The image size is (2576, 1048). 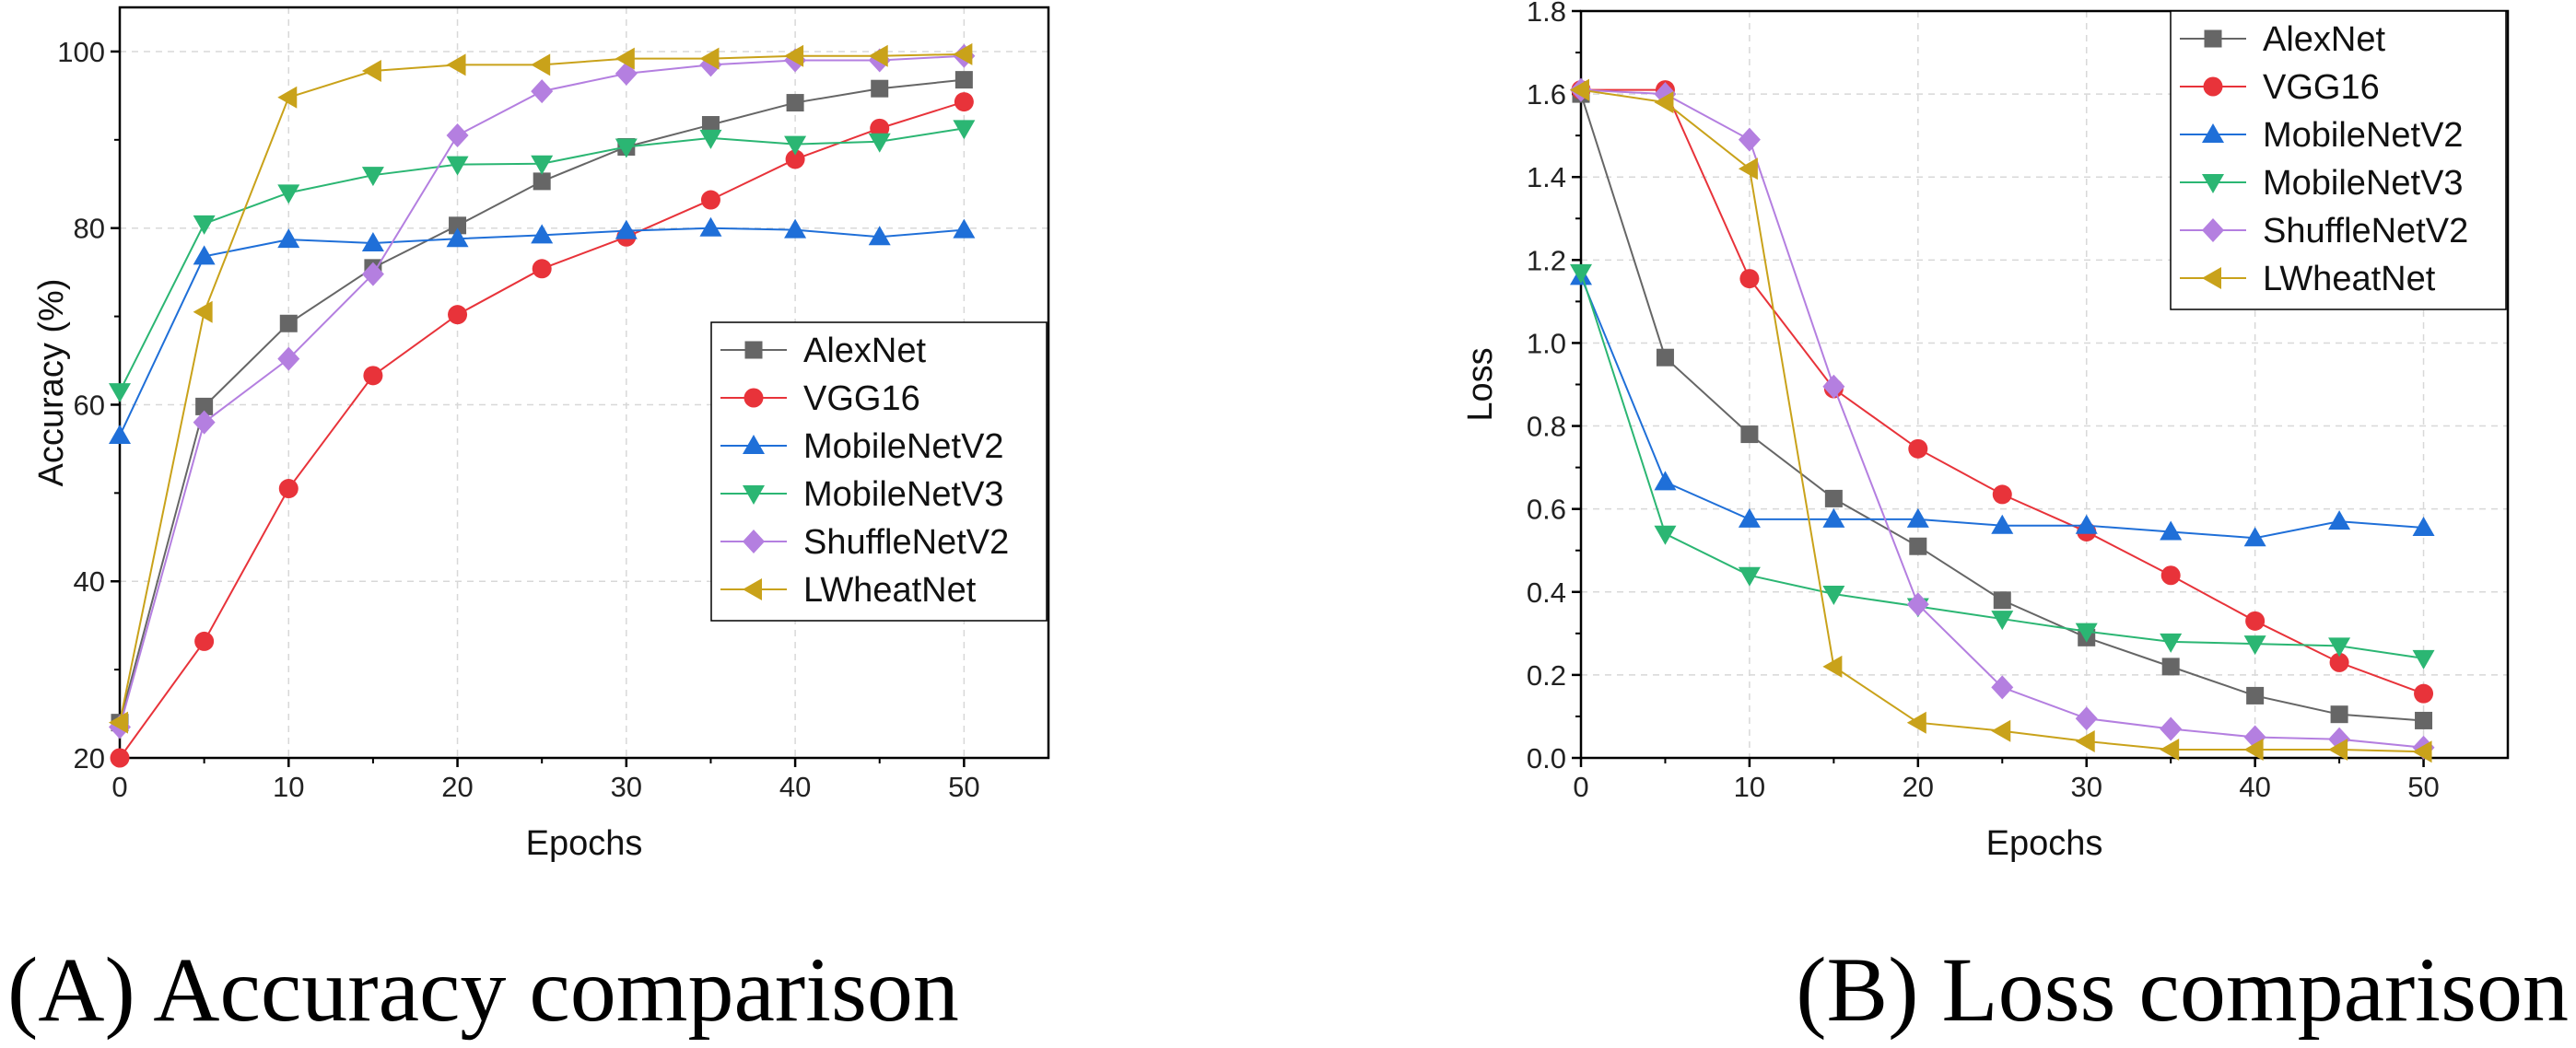 What do you see at coordinates (1546, 260) in the screenshot?
I see `y-tick-label: 1.2` at bounding box center [1546, 260].